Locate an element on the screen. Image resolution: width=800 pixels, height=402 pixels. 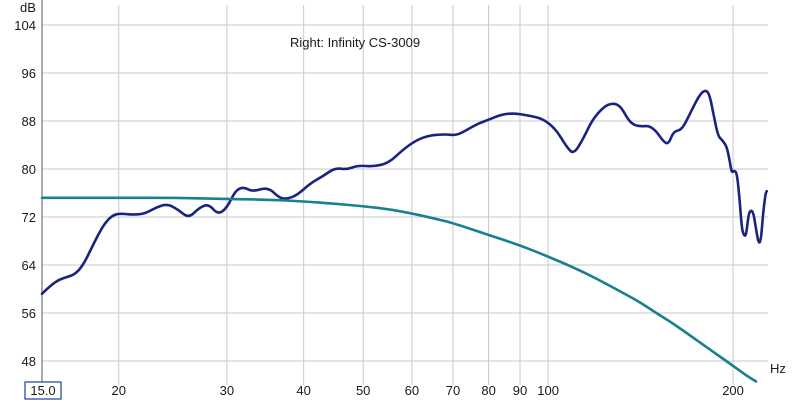
x-tick-label: 100 is located at coordinates (548, 390).